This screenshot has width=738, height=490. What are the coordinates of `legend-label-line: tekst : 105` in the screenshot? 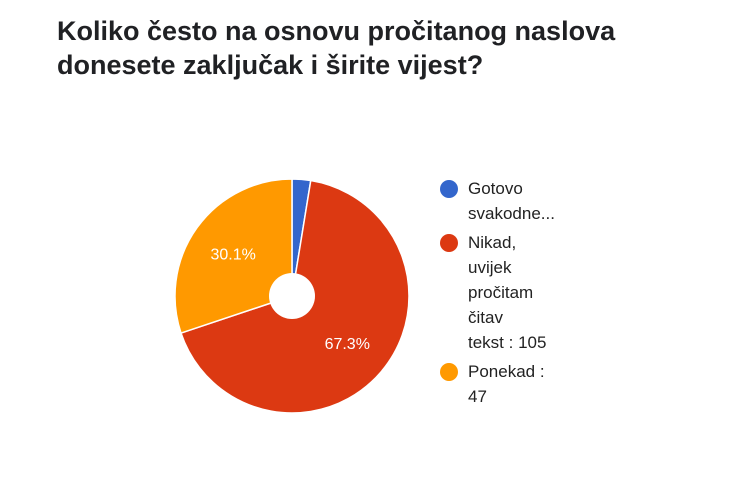 It's located at (507, 342).